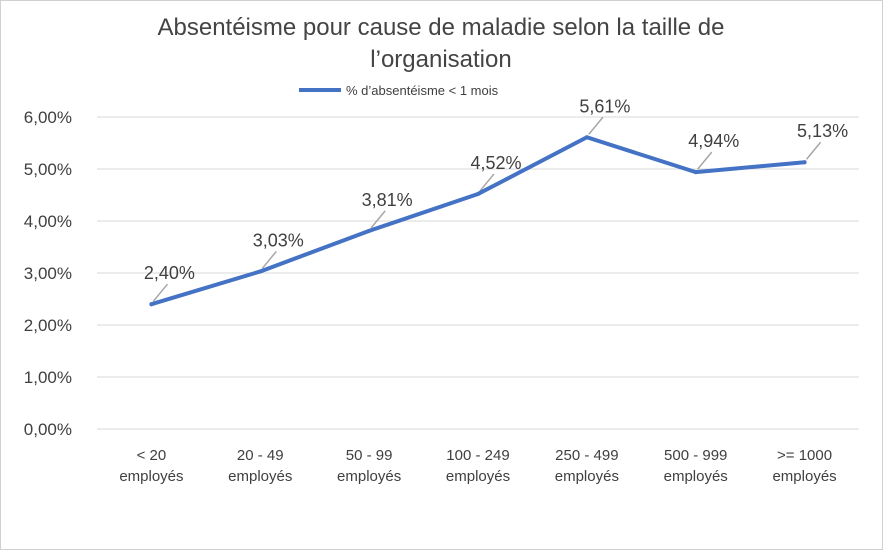  Describe the element at coordinates (495, 163) in the screenshot. I see `data-label: 4,52%` at that location.